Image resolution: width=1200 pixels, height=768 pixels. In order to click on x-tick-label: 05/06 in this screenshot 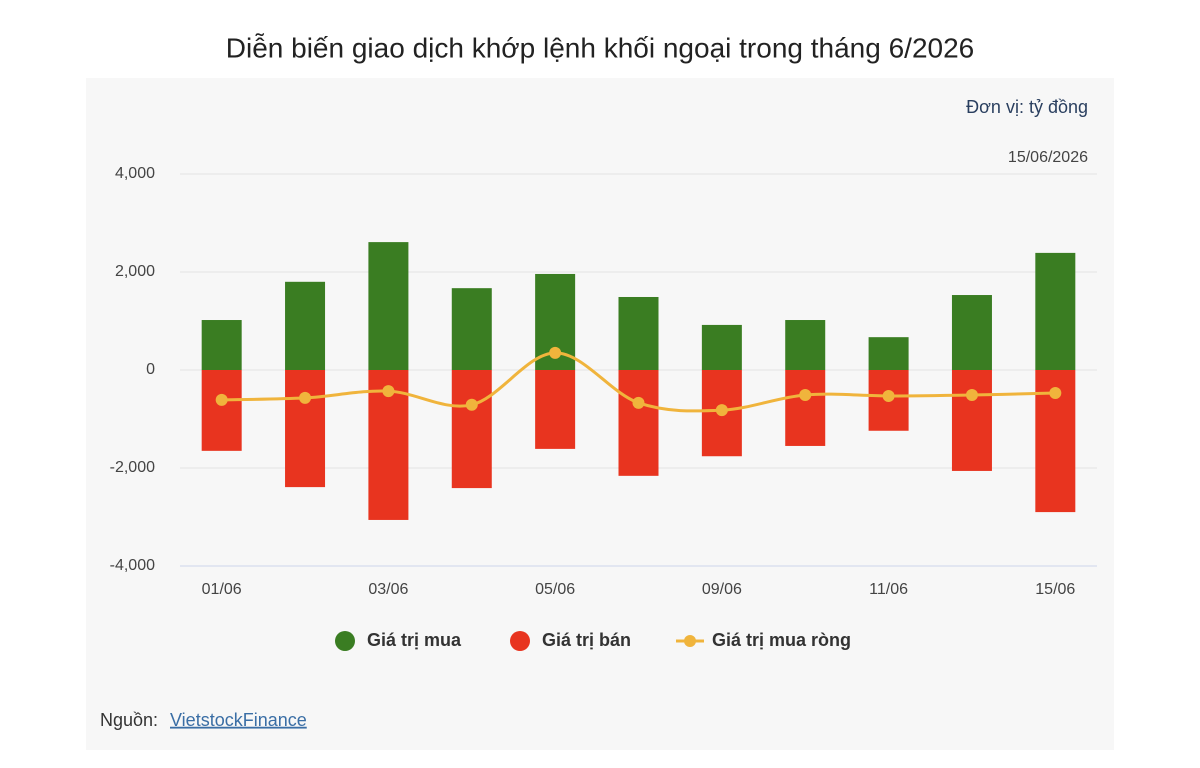, I will do `click(555, 589)`.